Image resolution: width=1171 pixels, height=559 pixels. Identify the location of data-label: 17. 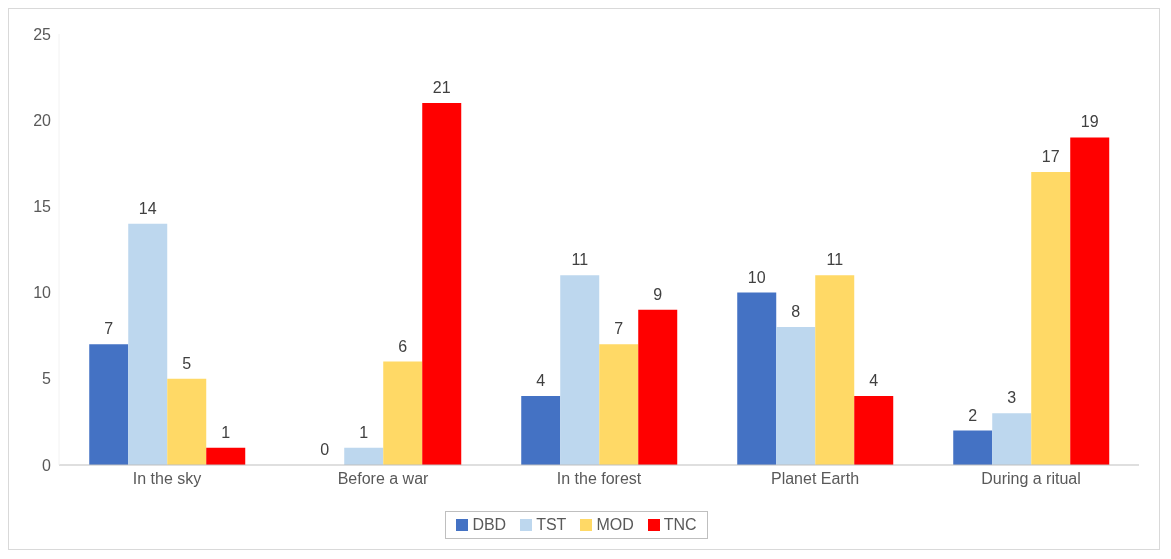
(1050, 156).